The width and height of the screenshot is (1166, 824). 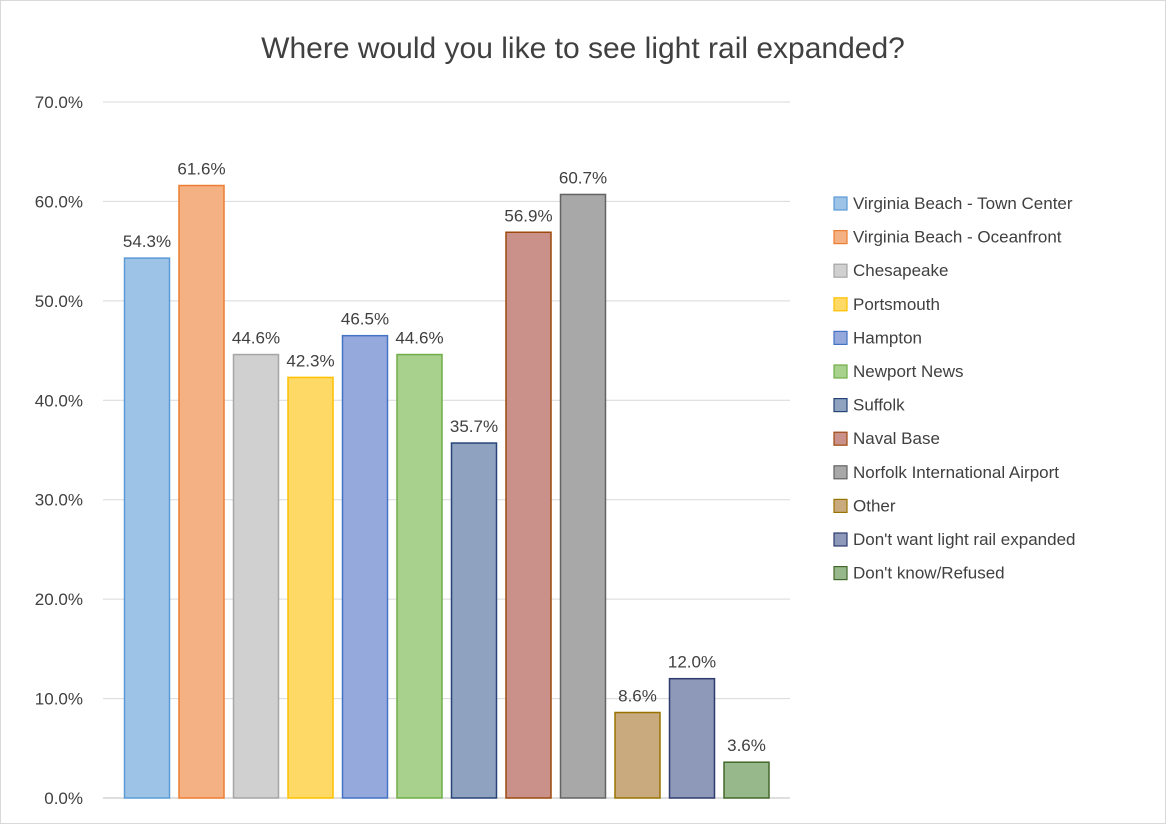 I want to click on legend-item: Virginia Beach - Town Center, so click(x=953, y=203).